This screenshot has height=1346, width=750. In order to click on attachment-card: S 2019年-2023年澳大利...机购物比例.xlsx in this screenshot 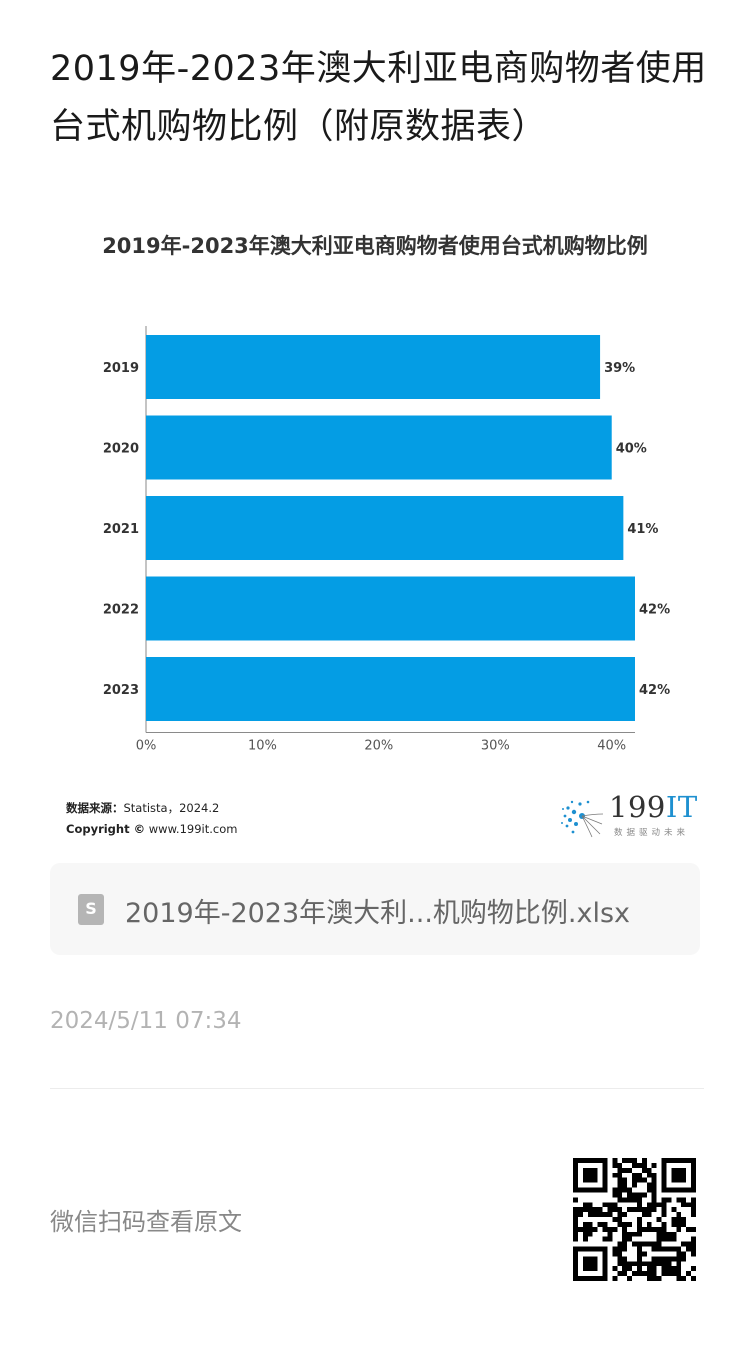, I will do `click(375, 909)`.